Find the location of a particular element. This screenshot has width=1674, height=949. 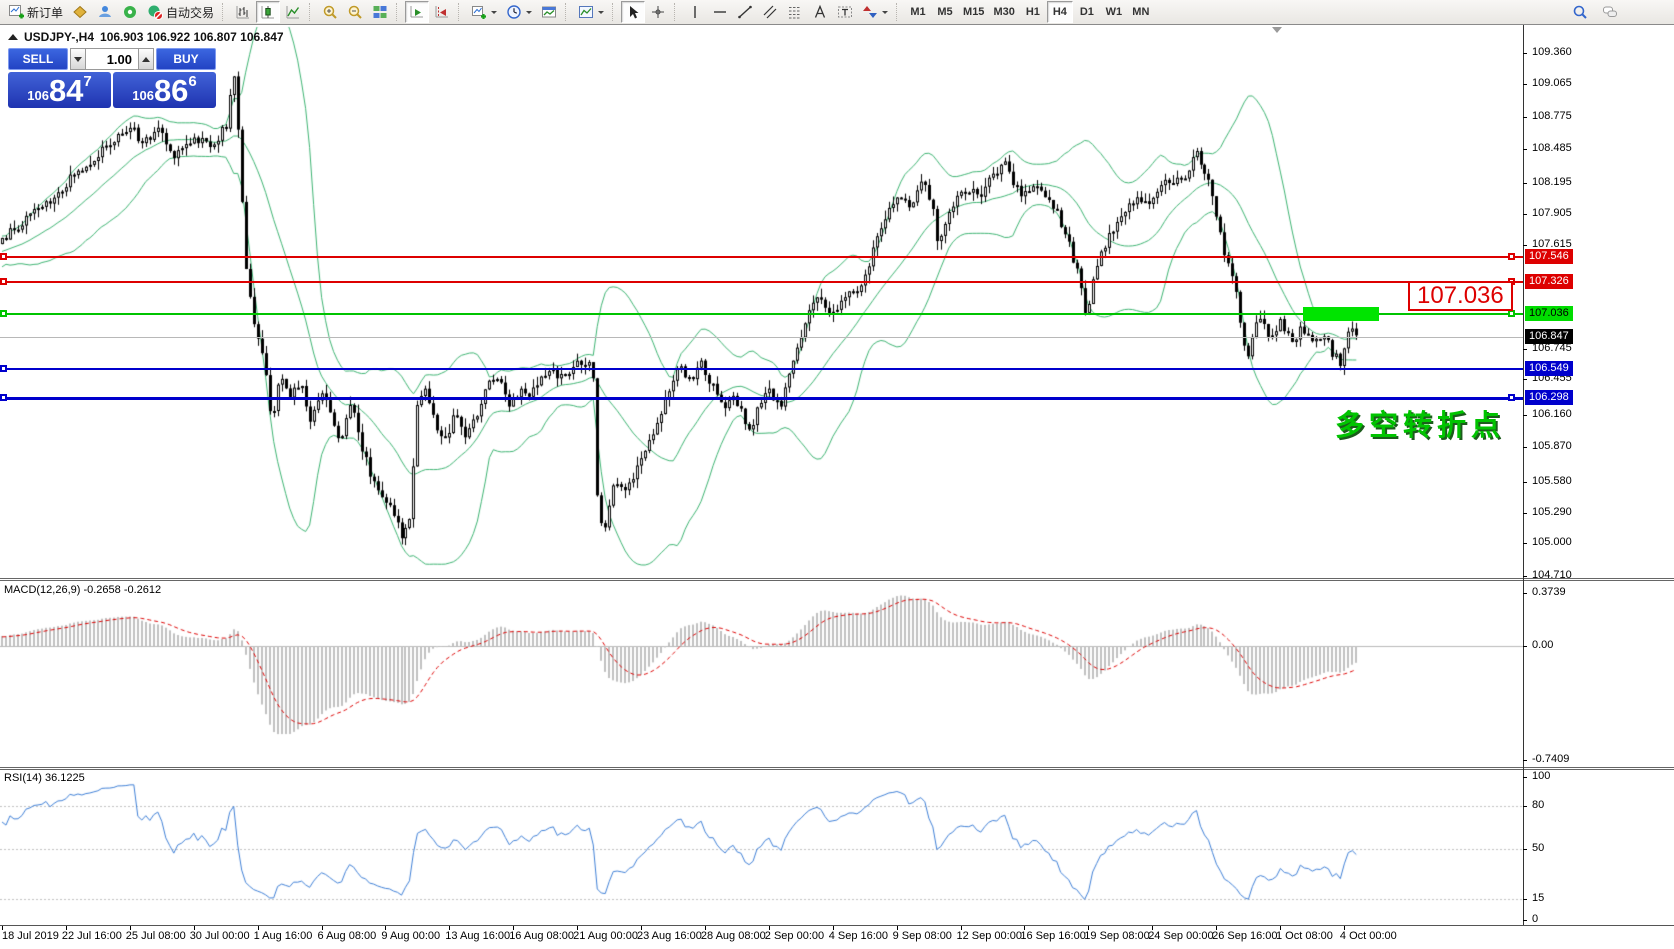

zoom-in-button is located at coordinates (330, 12).